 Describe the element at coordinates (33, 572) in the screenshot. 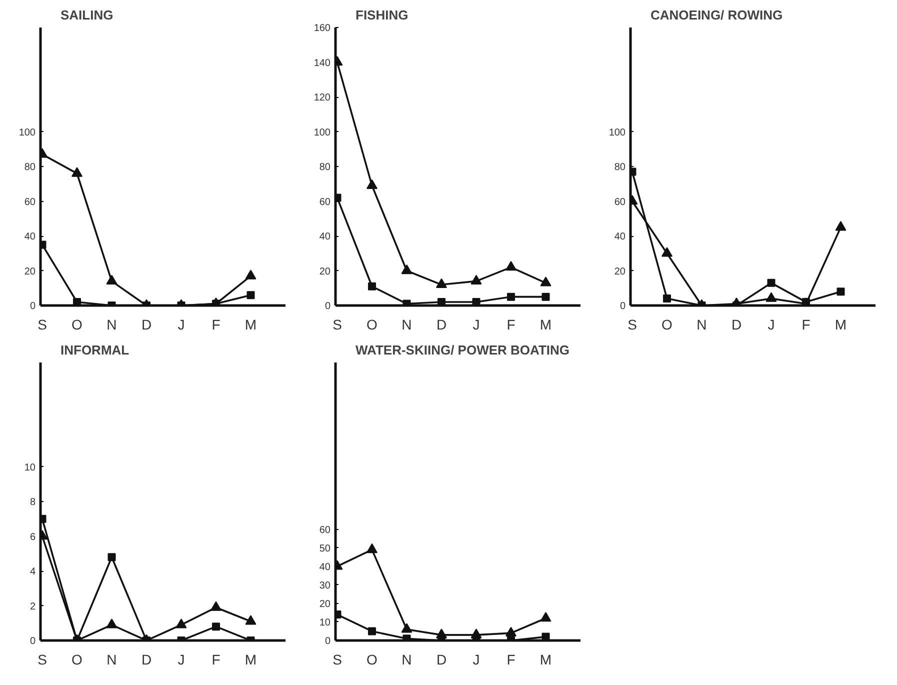

I see `y-tick-label: 4` at that location.